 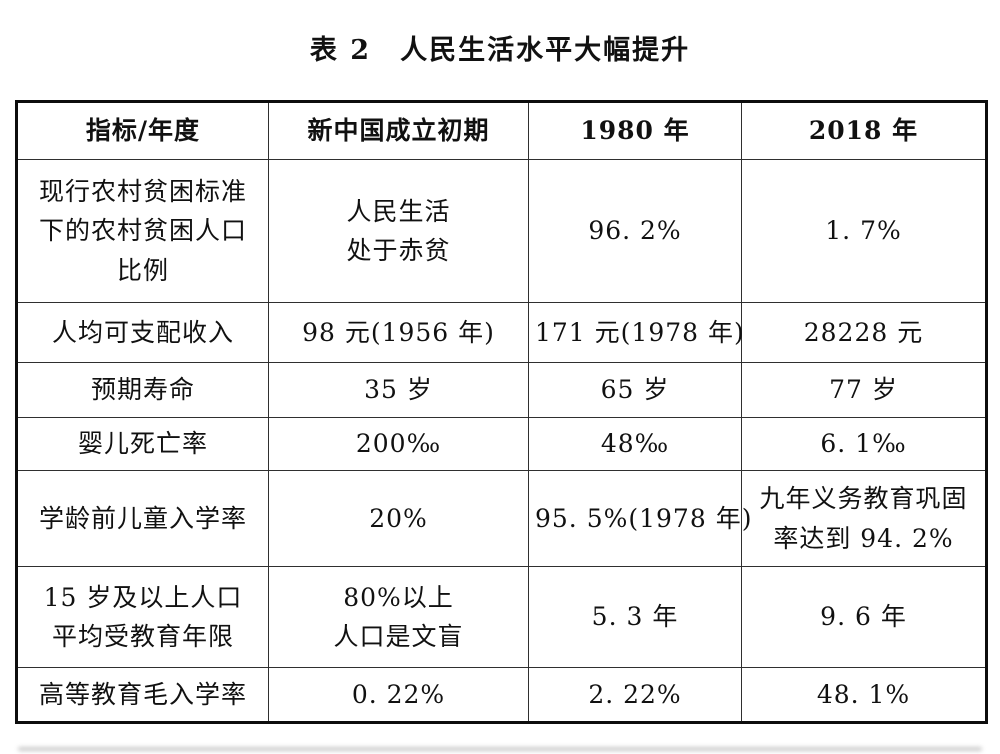 I want to click on cell-line: 婴儿死亡率, so click(x=142, y=444).